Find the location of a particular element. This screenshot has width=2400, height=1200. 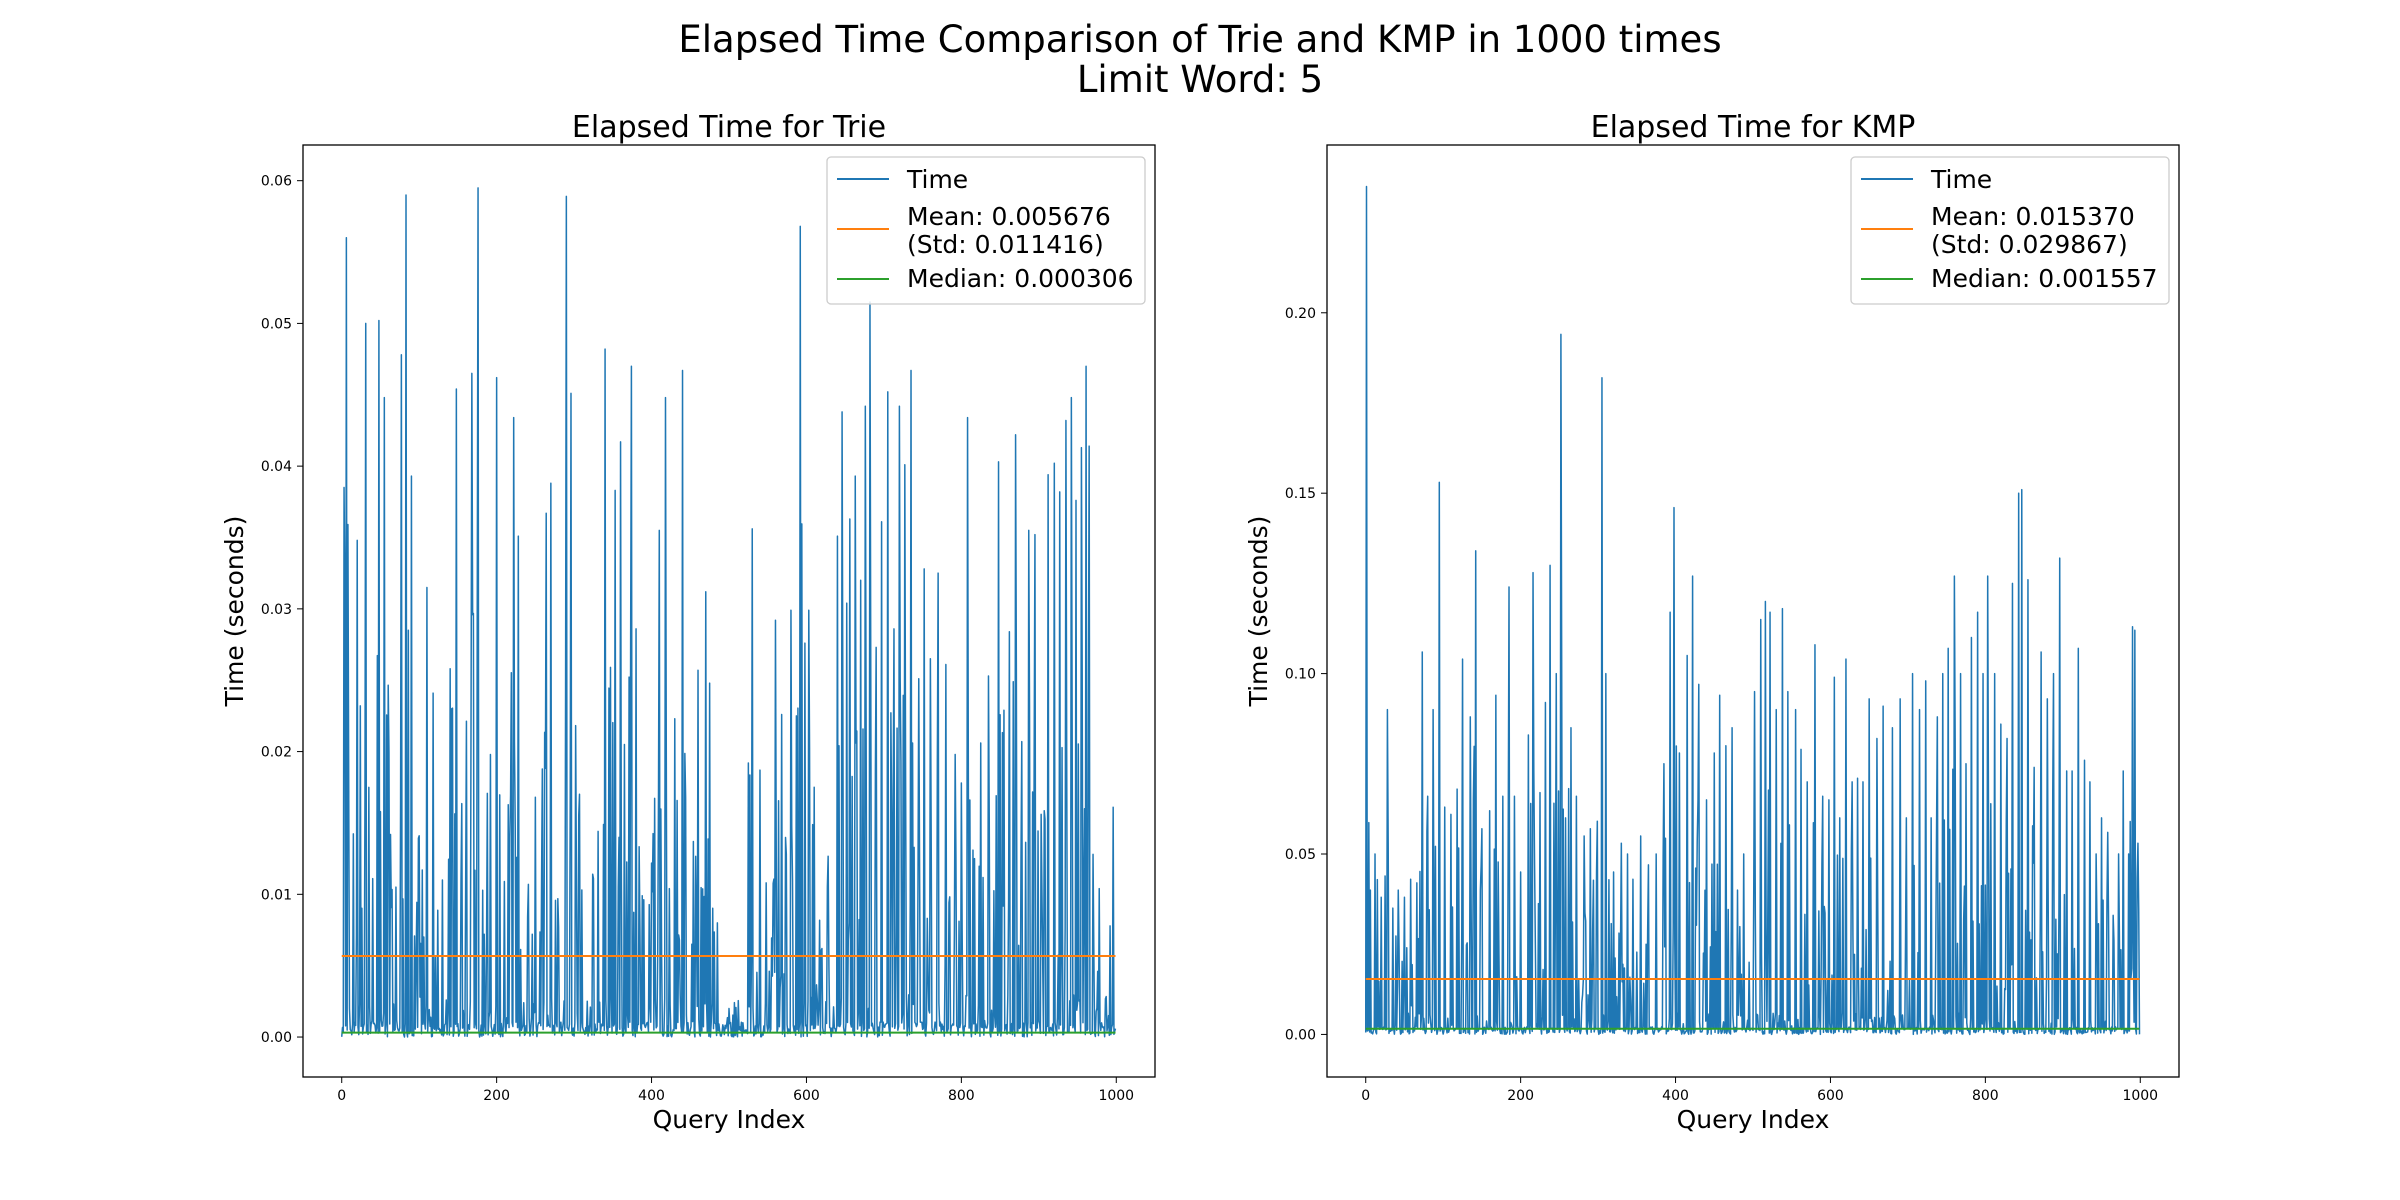

legend-entry-mean-label: Mean: 0.015370 is located at coordinates (2033, 216).